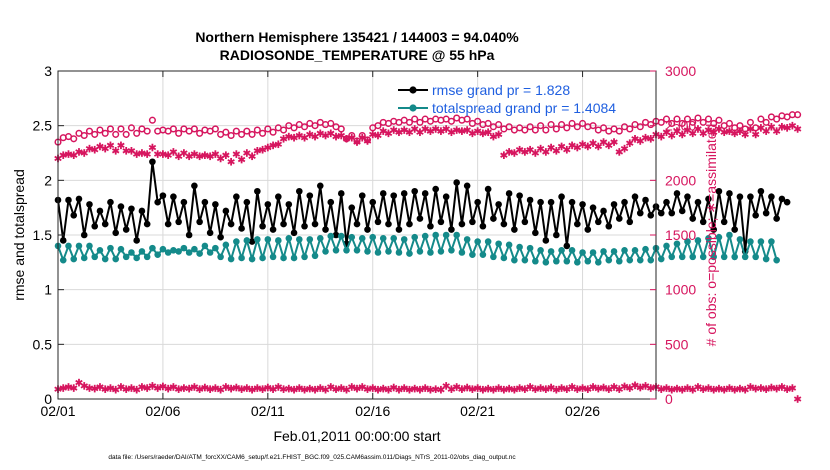 This screenshot has height=470, width=830. I want to click on series-obs_assimilated, so click(428, 143).